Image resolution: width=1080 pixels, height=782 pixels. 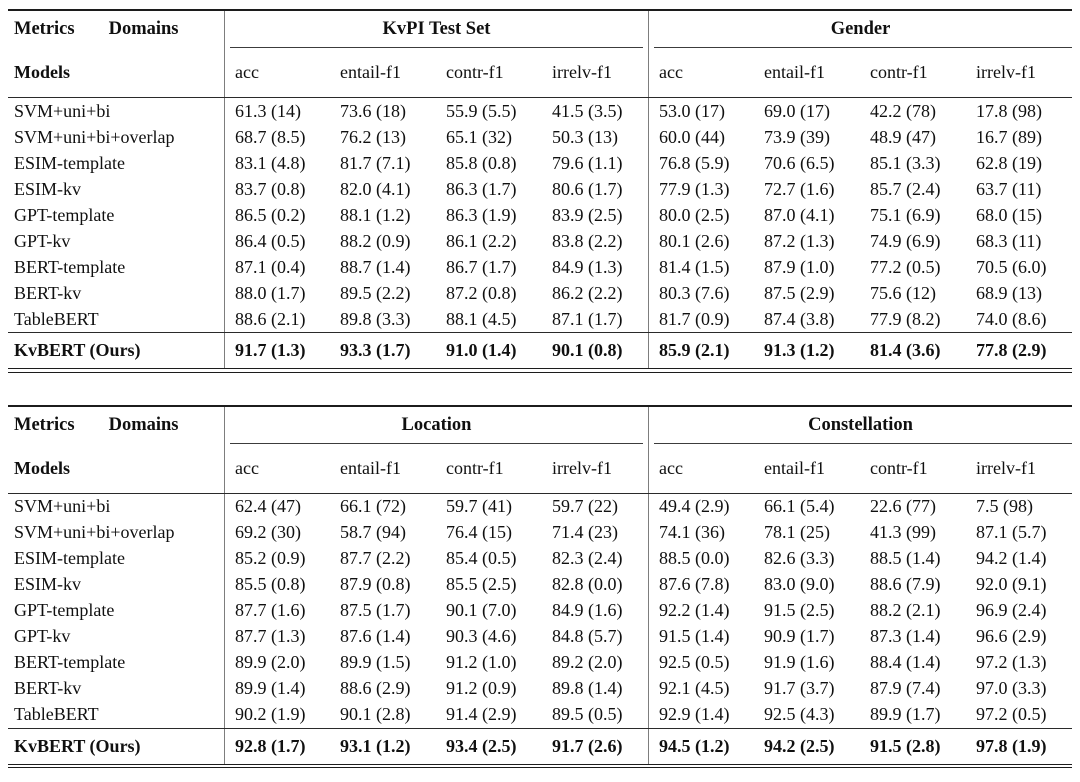 What do you see at coordinates (375, 636) in the screenshot?
I see `value-cell: 87.6 (1.4)` at bounding box center [375, 636].